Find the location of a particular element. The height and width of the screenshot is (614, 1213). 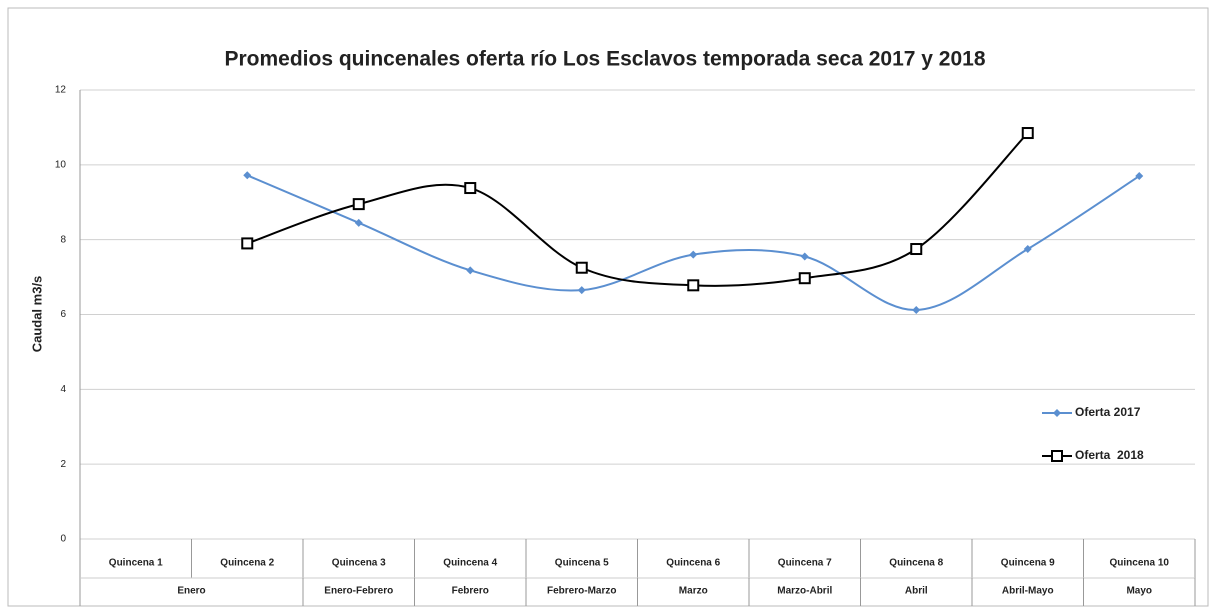

y-tick-label: 0 is located at coordinates (63, 539).